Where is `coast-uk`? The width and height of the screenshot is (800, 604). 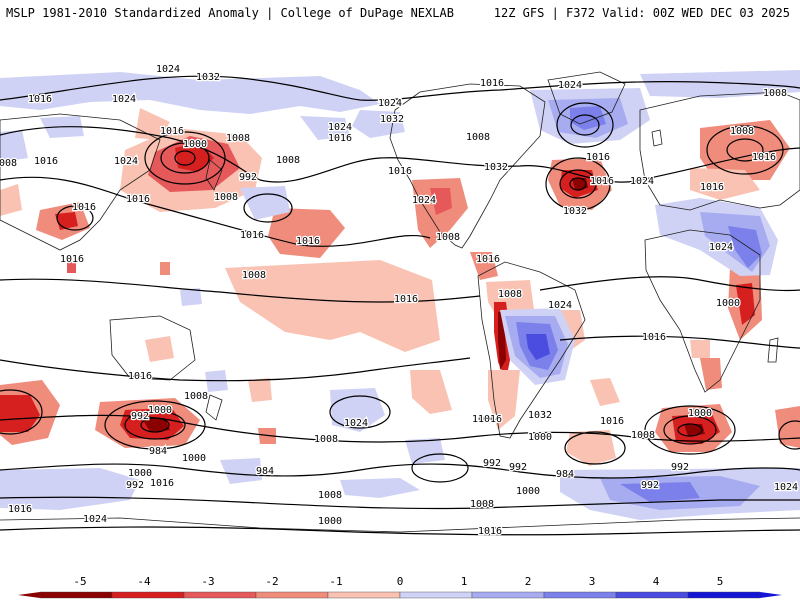 coast-uk is located at coordinates (657, 138).